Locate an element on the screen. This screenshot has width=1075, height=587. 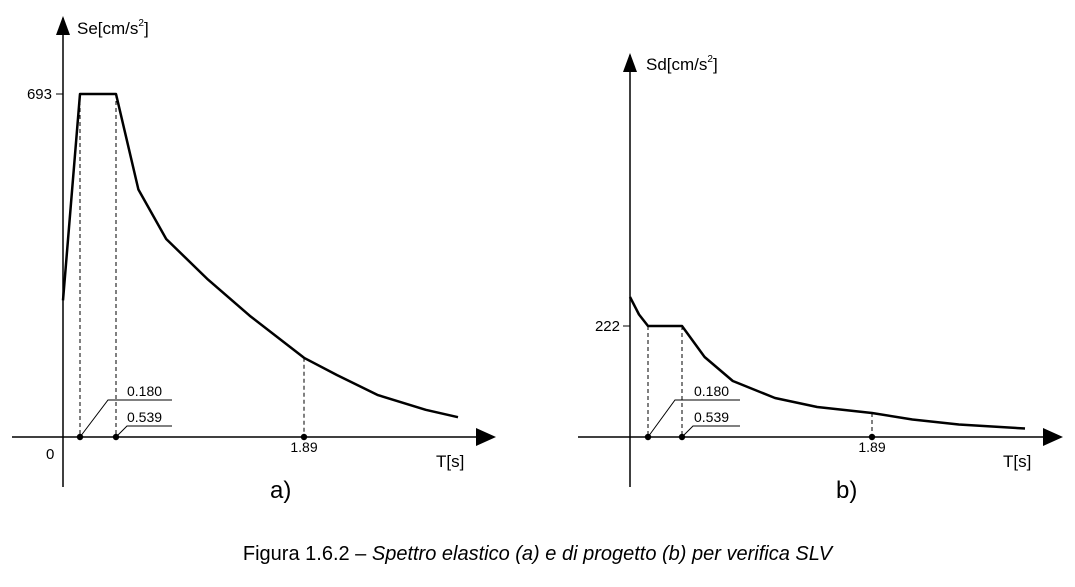
chart-a-mark-label-0539: 0.539 is located at coordinates (144, 417).